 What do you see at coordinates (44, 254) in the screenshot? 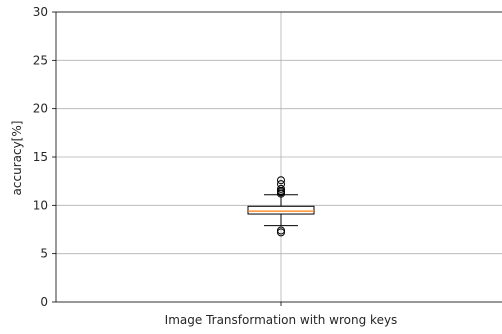
I see `y-tick-label: 5` at bounding box center [44, 254].